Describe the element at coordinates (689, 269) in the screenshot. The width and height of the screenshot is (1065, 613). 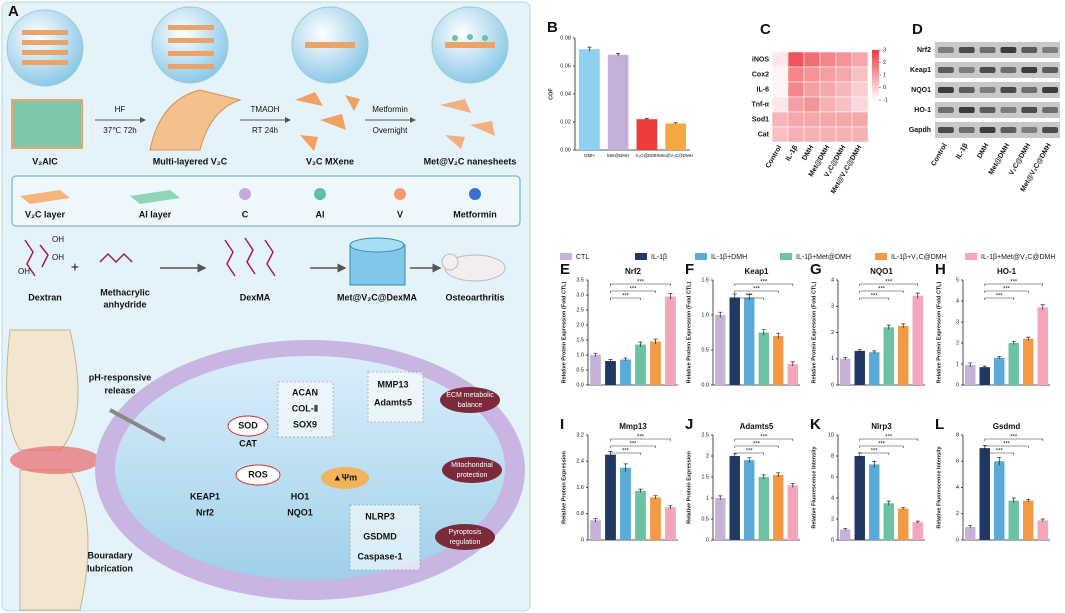
I see `panel-label: F` at that location.